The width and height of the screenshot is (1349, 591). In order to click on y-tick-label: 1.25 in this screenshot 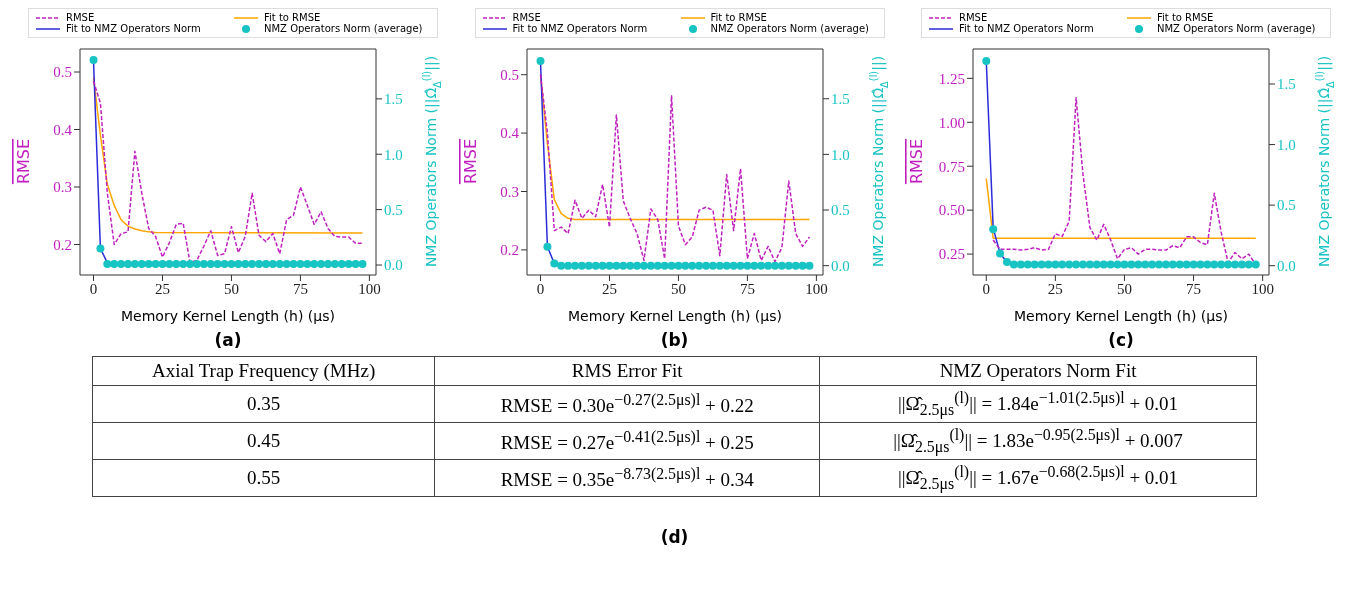, I will do `click(951, 78)`.